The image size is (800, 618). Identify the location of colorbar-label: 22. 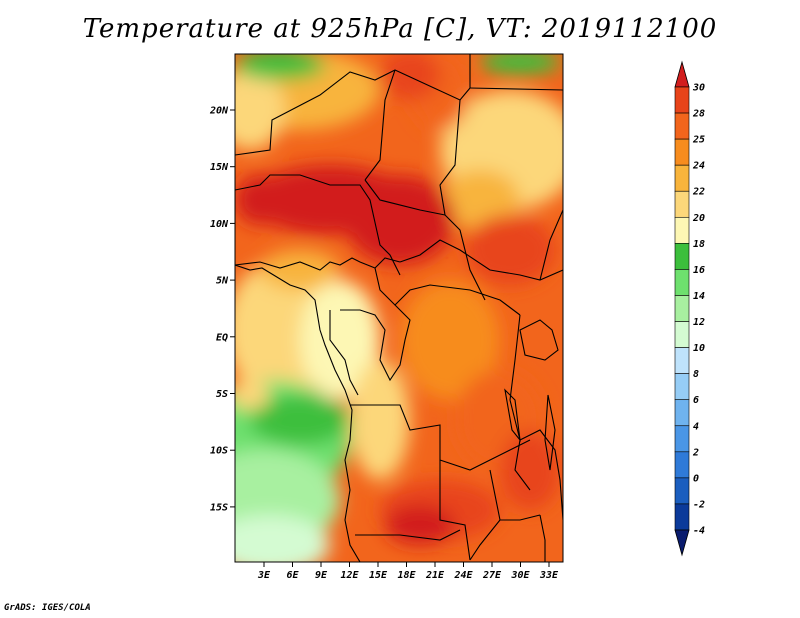
(698, 192).